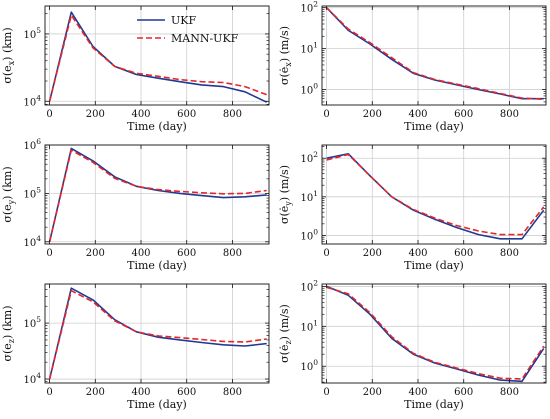  What do you see at coordinates (285, 55) in the screenshot?
I see `y-axis-label: σ(ėx) (m/s)` at bounding box center [285, 55].